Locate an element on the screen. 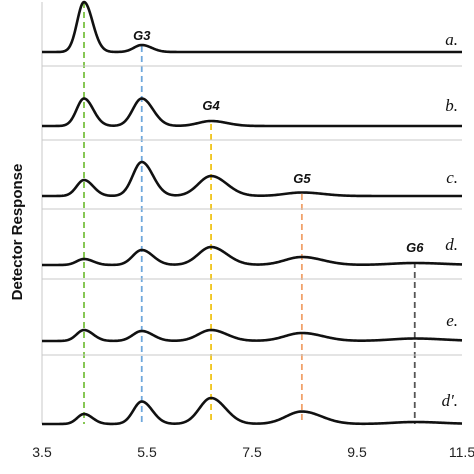 The image size is (474, 474). x-tick-label: 11.5 is located at coordinates (461, 452).